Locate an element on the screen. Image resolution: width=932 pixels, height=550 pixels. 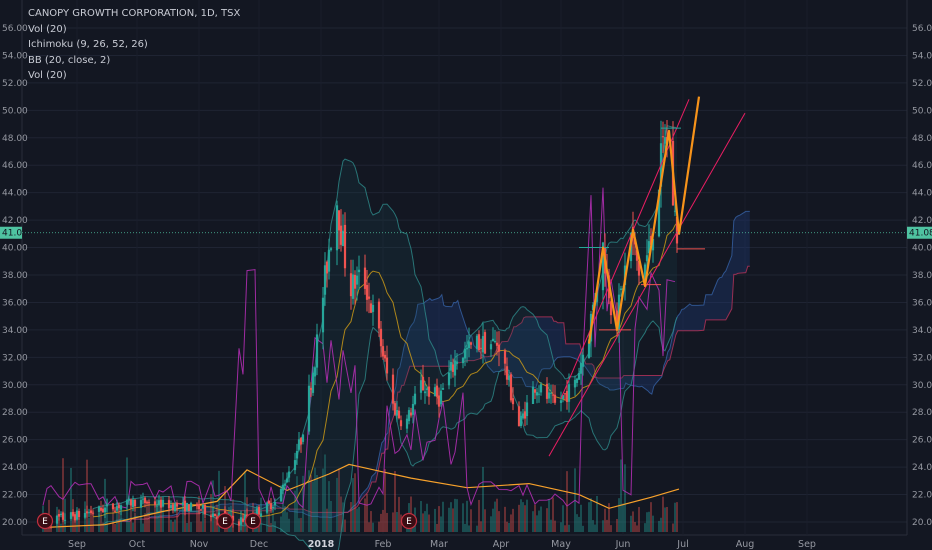
last-price-value: 41.08 is located at coordinates (920, 234).